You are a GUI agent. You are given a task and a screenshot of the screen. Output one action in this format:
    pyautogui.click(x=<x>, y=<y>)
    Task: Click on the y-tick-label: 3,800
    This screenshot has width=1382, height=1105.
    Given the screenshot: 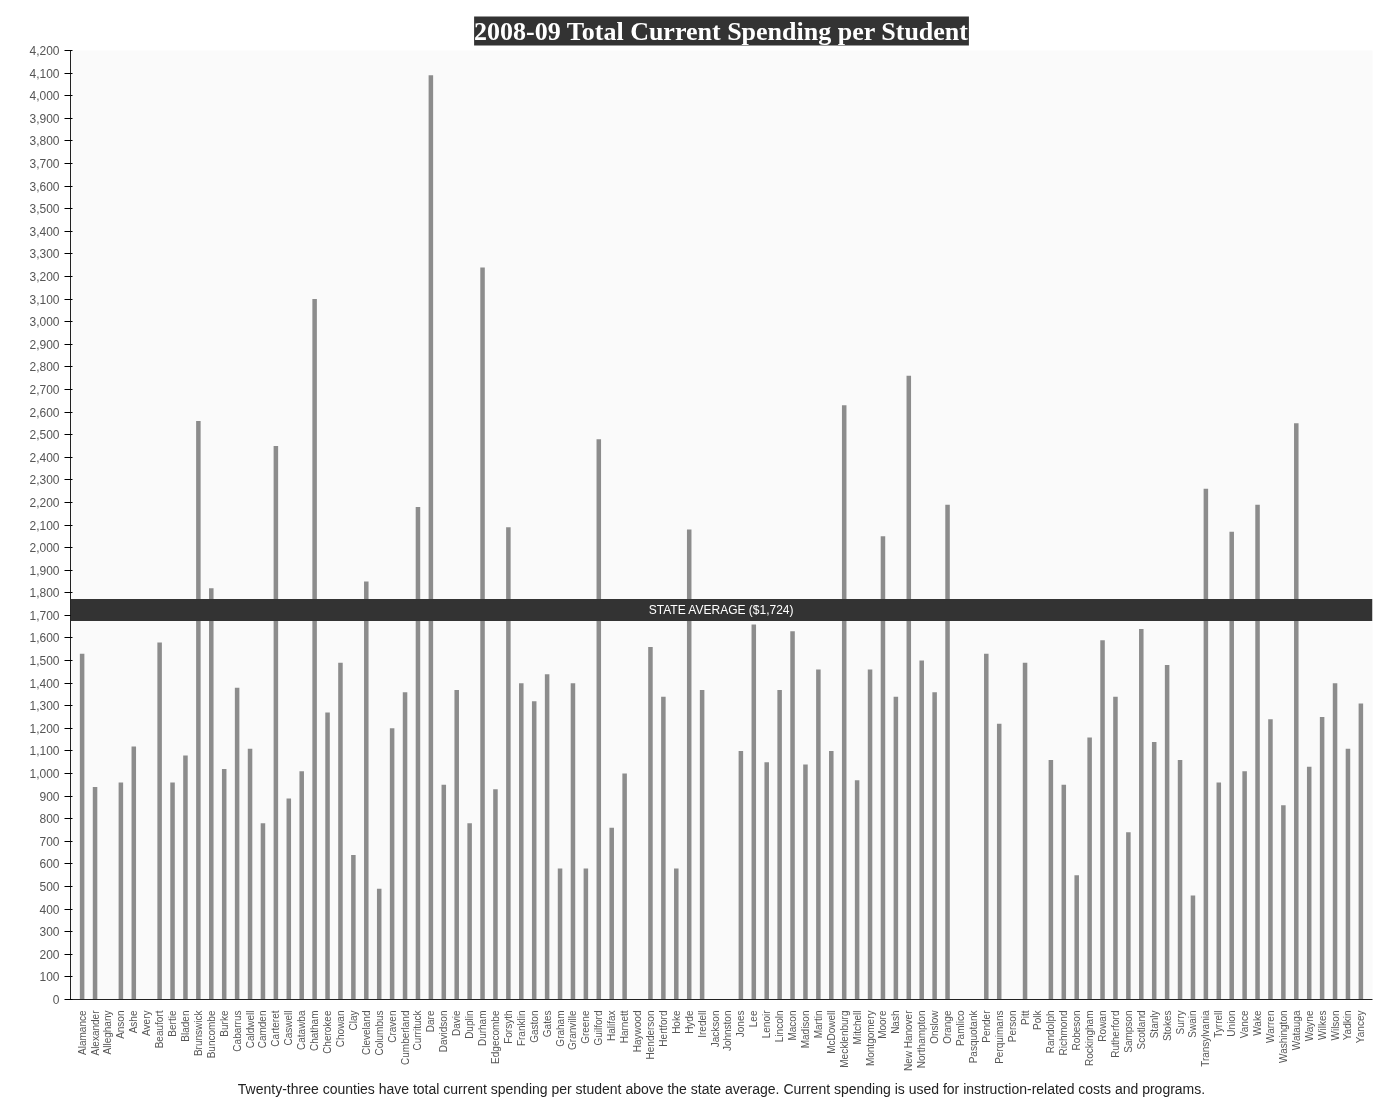 What is the action you would take?
    pyautogui.click(x=44, y=141)
    